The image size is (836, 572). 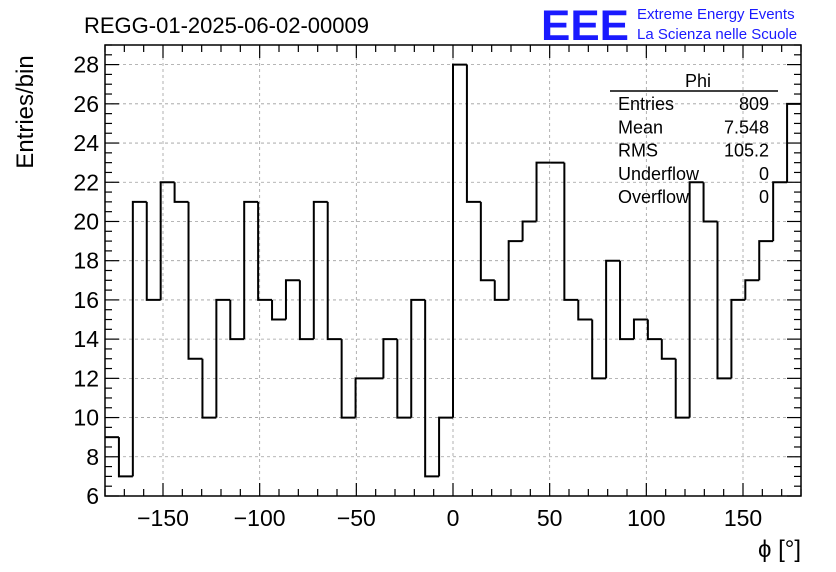 What do you see at coordinates (779, 549) in the screenshot?
I see `x-axis-label: ϕ [°]` at bounding box center [779, 549].